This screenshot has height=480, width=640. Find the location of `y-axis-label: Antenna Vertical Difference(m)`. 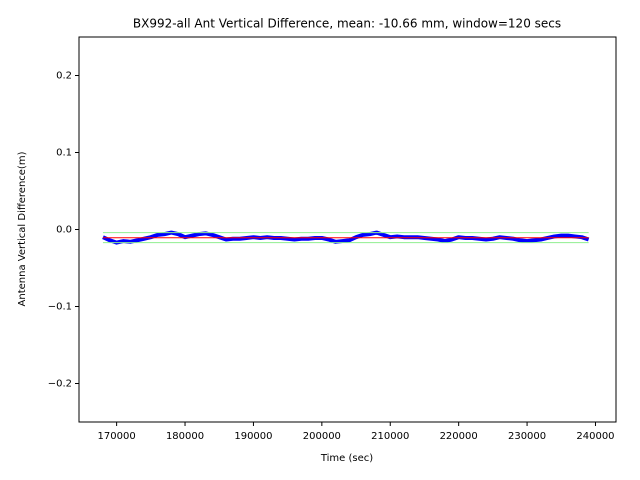

y-axis-label: Antenna Vertical Difference(m) is located at coordinates (22, 228).